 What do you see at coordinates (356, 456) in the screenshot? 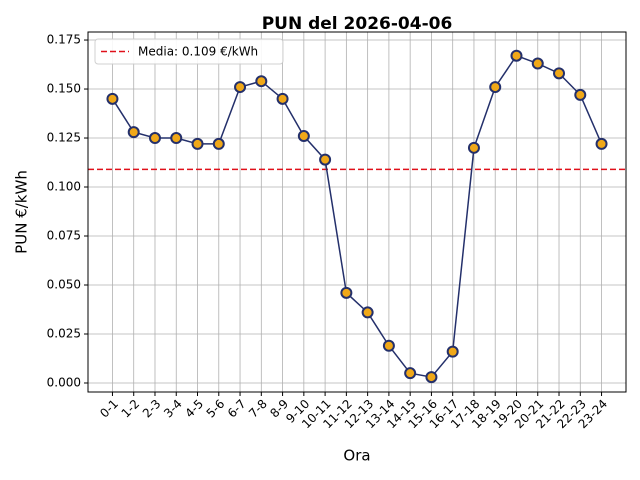
I see `x-axis-label: Ora` at bounding box center [356, 456].